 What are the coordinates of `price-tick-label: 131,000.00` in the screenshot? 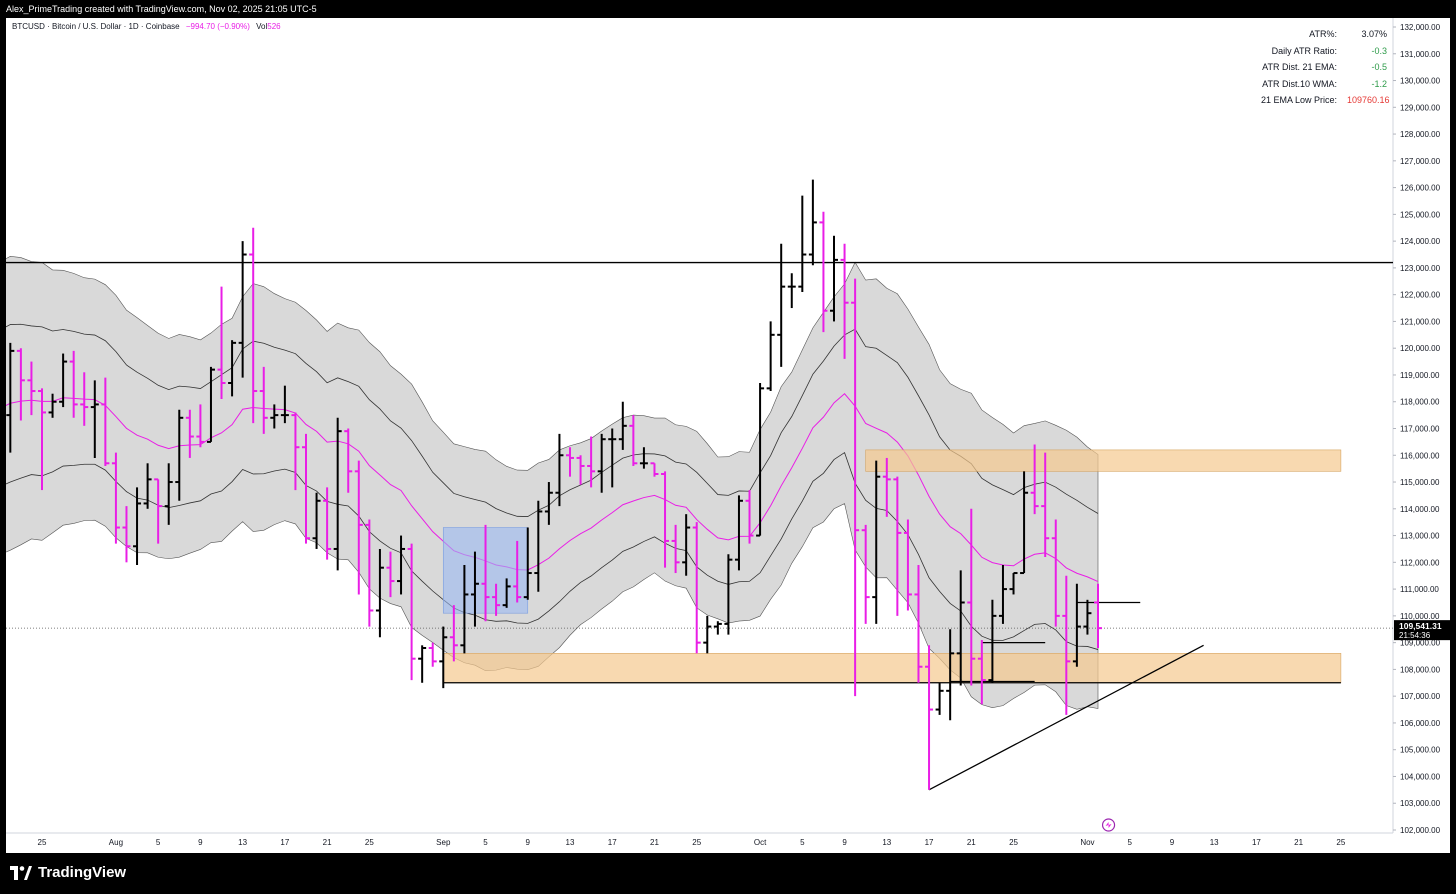 It's located at (1420, 54).